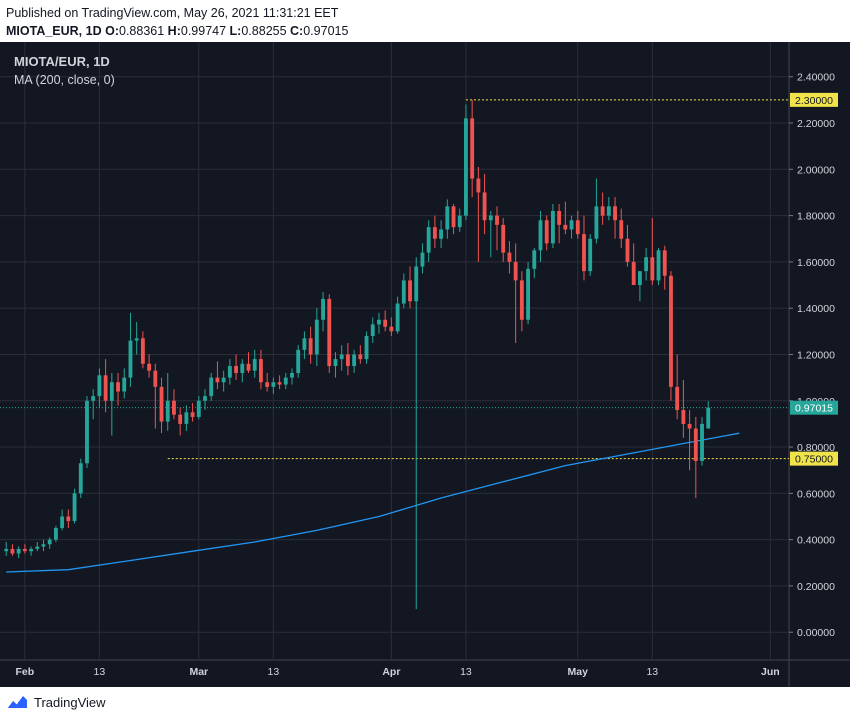 This screenshot has width=850, height=720. I want to click on y-tick-label: 2.20000, so click(816, 124).